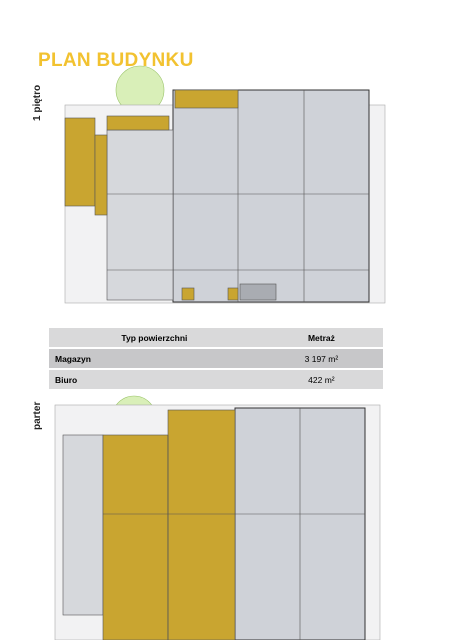  I want to click on area-size: 422 m², so click(321, 379).